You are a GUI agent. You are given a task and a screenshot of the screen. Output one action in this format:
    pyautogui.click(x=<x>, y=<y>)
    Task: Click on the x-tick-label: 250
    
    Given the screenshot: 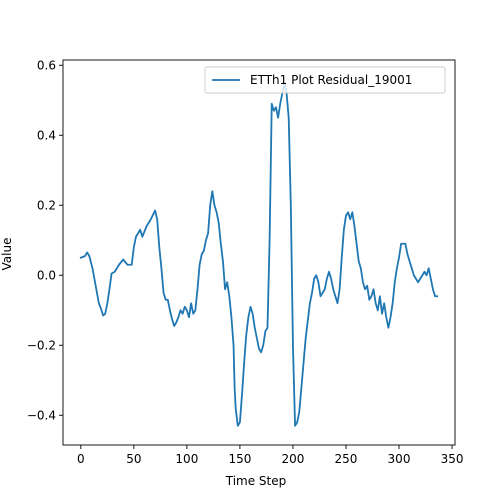 What is the action you would take?
    pyautogui.click(x=346, y=459)
    